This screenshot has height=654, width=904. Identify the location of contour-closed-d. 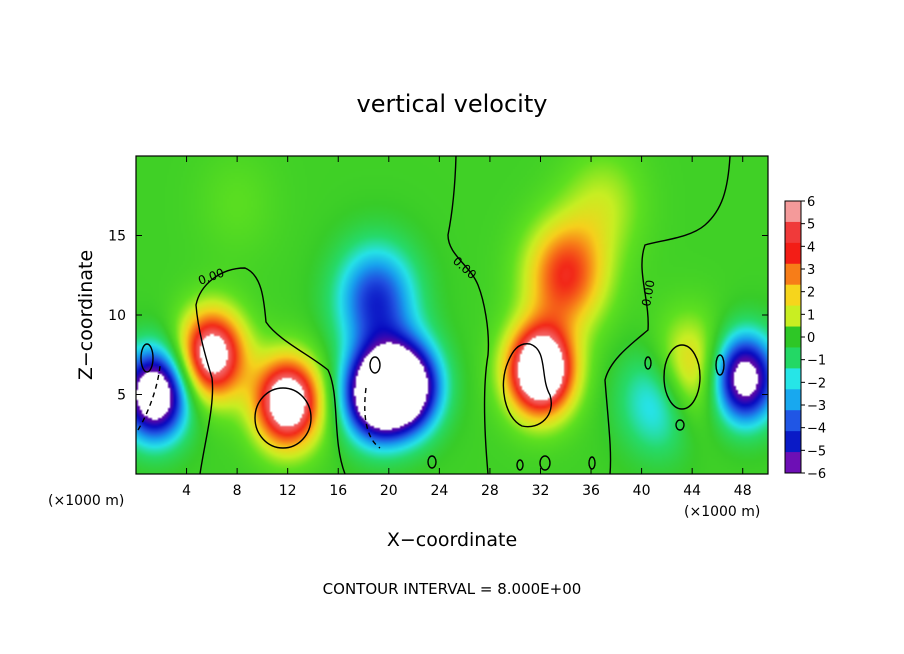
(682, 377).